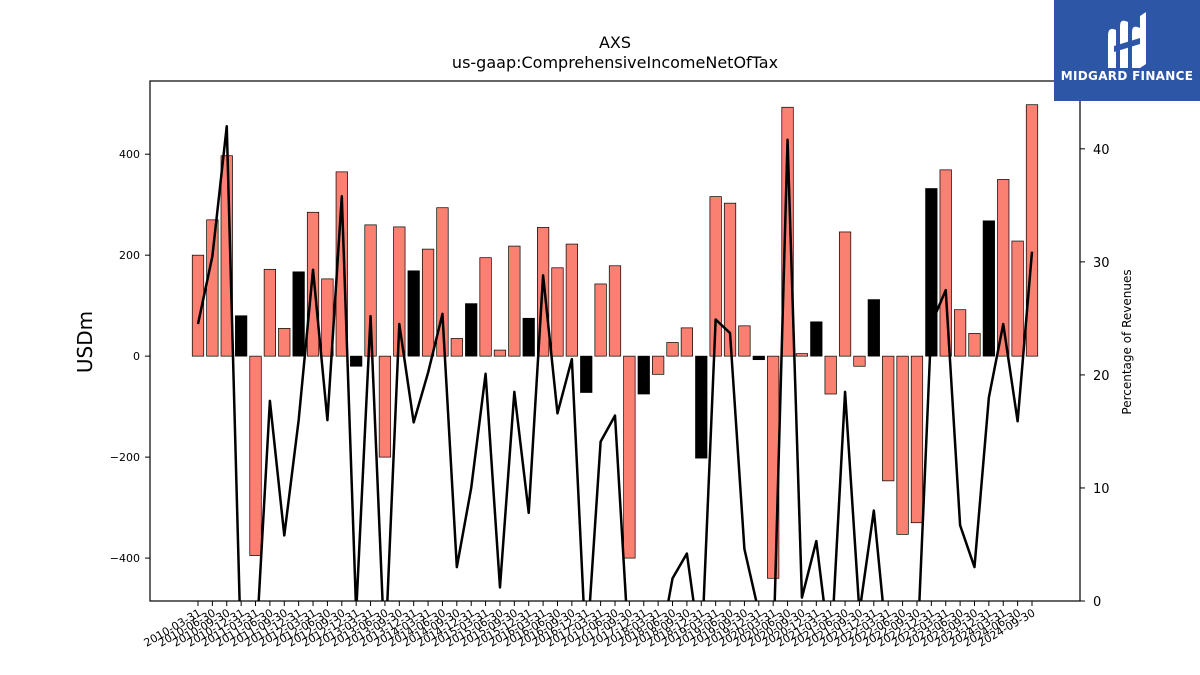 The width and height of the screenshot is (1200, 675). Describe the element at coordinates (1101, 150) in the screenshot. I see `y2-tick-label: 40` at that location.